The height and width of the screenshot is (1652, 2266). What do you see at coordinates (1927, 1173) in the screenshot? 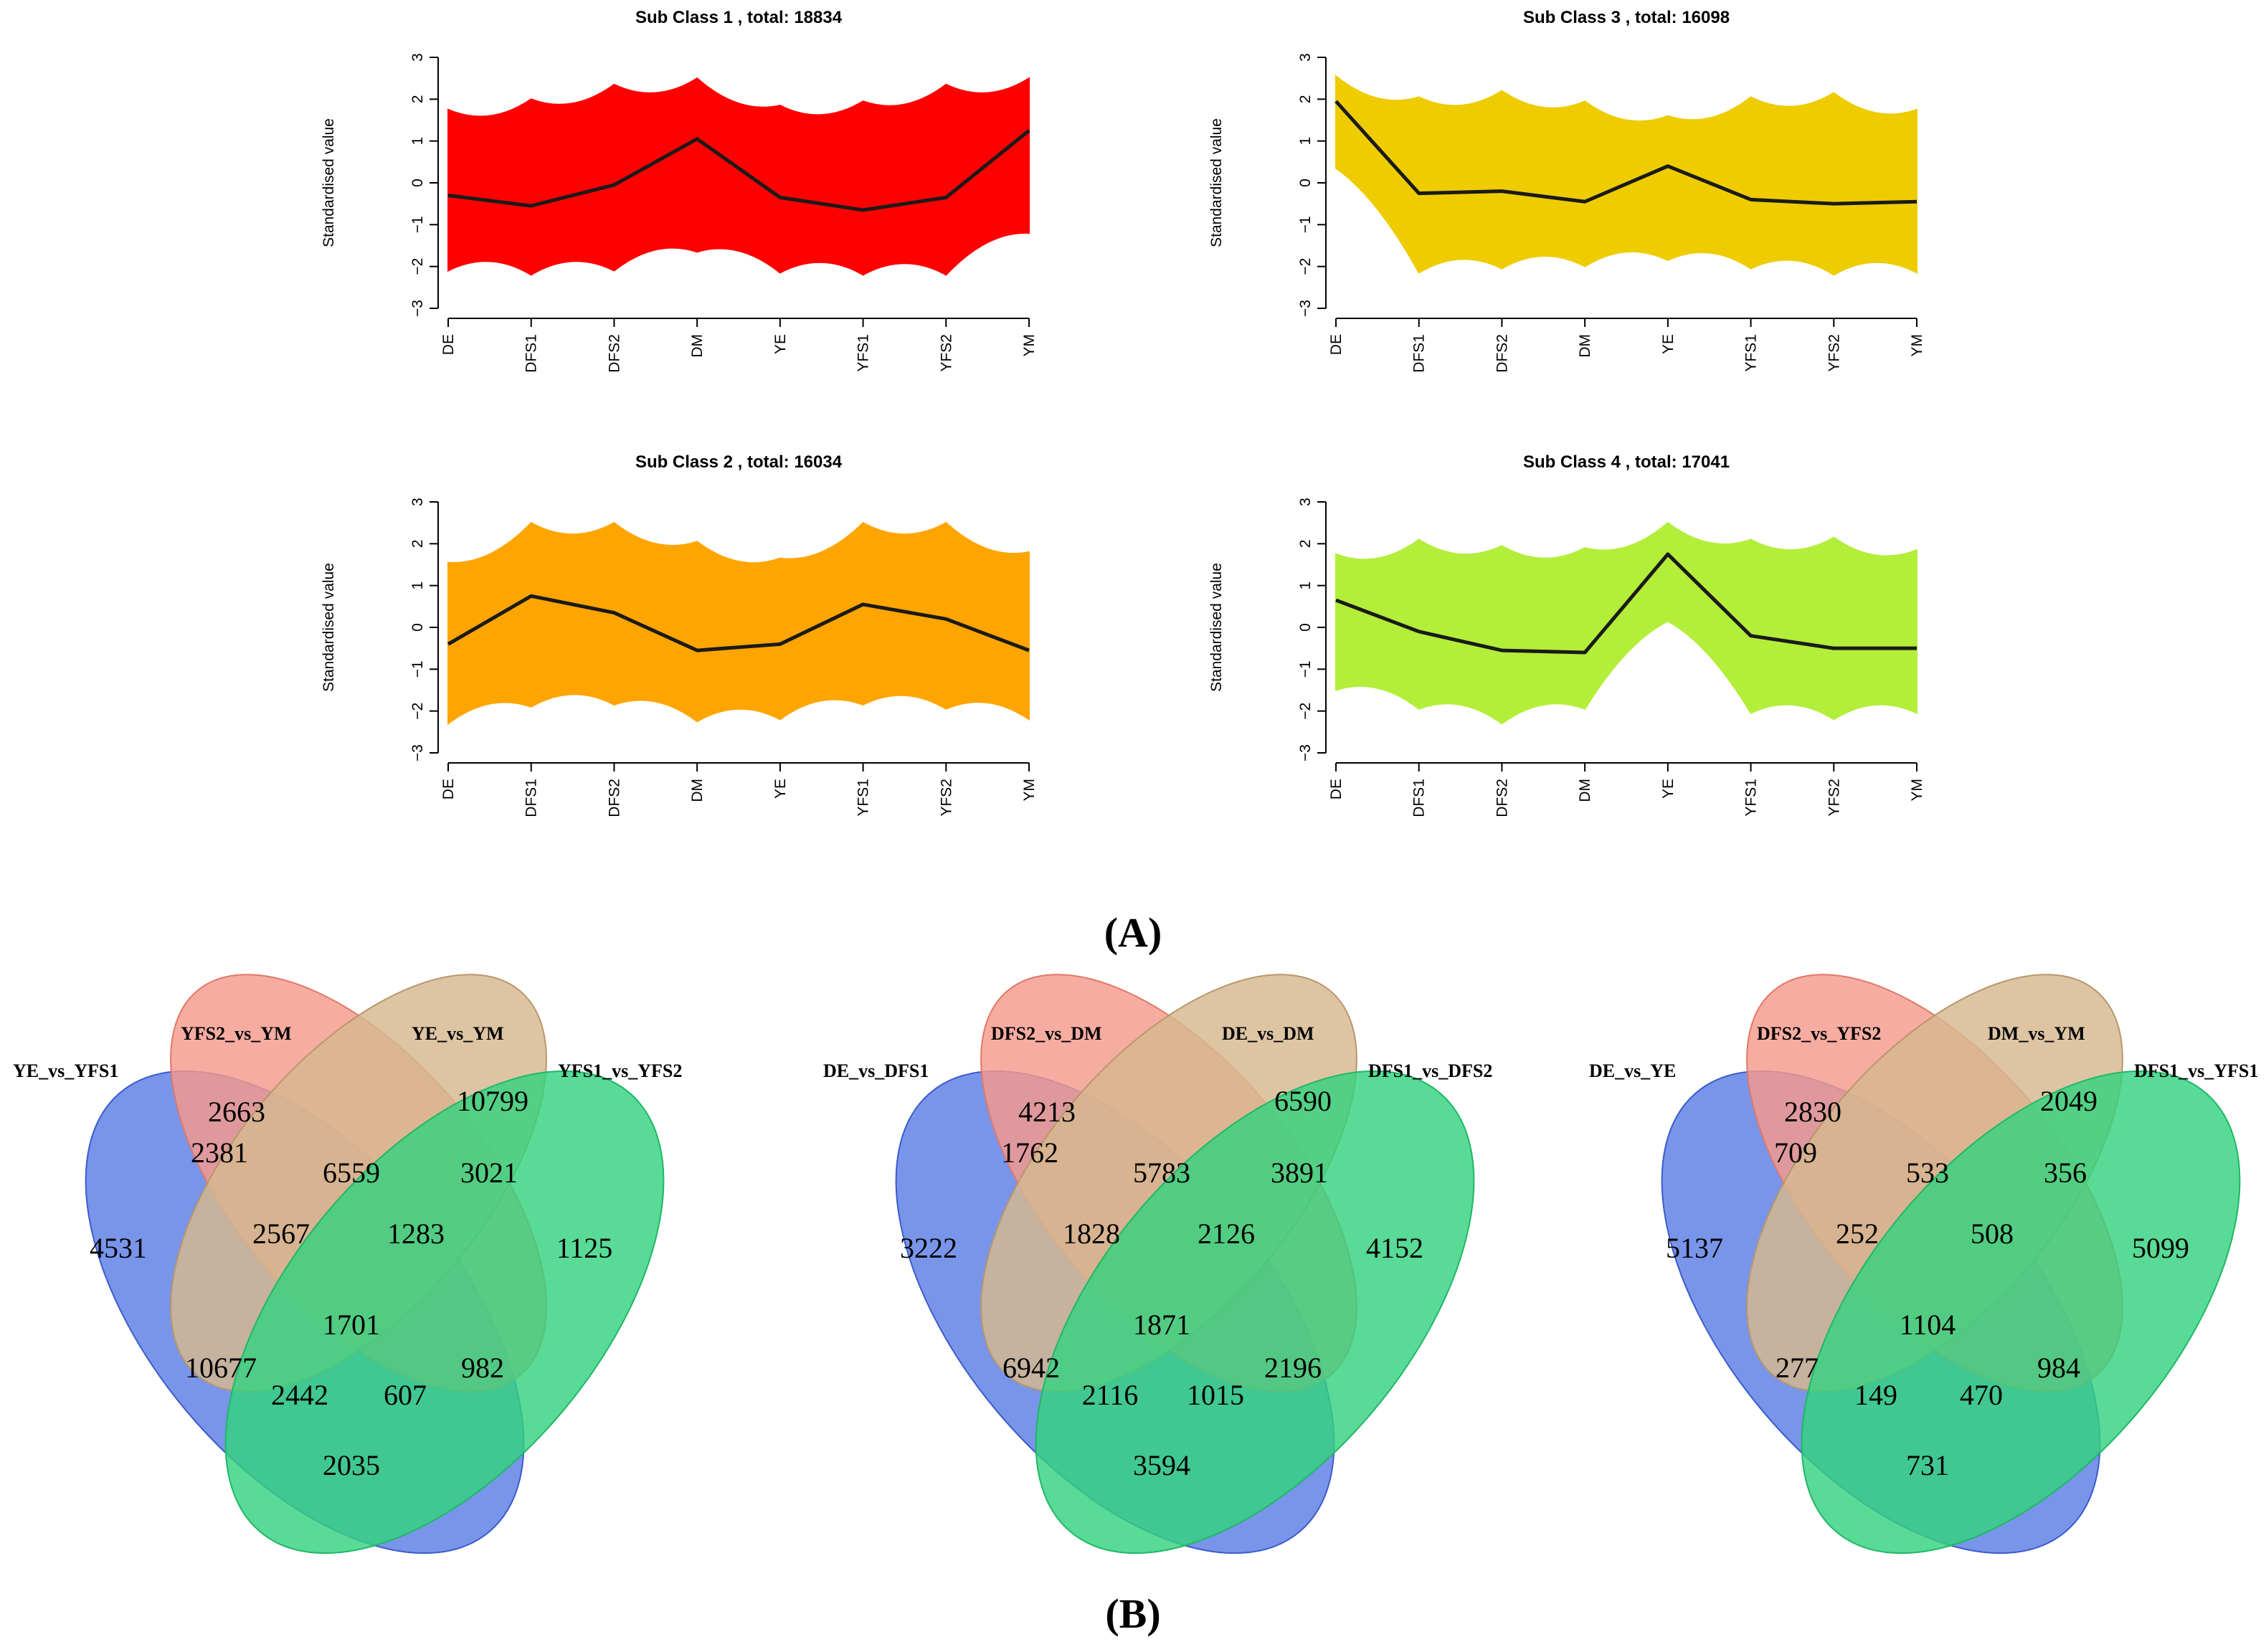
I see `region-count-bc: 533` at bounding box center [1927, 1173].